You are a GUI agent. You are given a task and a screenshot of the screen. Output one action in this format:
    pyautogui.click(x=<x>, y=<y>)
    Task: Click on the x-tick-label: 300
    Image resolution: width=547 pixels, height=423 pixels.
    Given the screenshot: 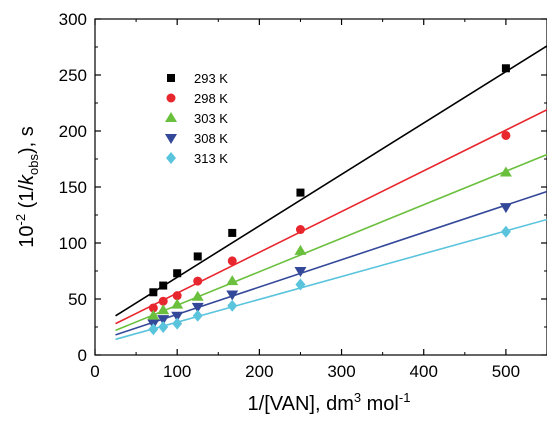 What is the action you would take?
    pyautogui.click(x=341, y=371)
    